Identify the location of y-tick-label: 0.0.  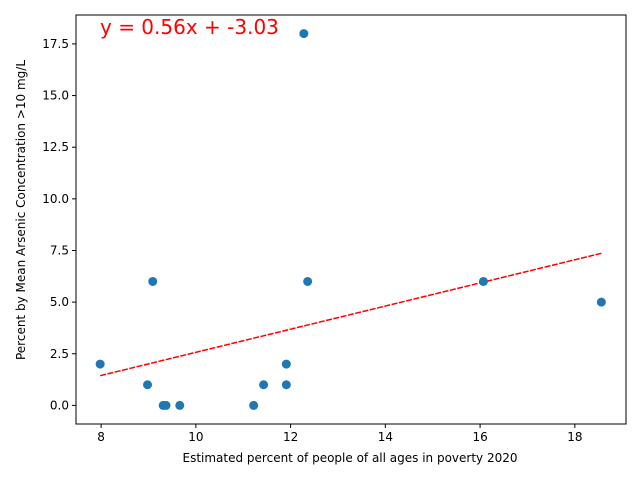
(59, 405).